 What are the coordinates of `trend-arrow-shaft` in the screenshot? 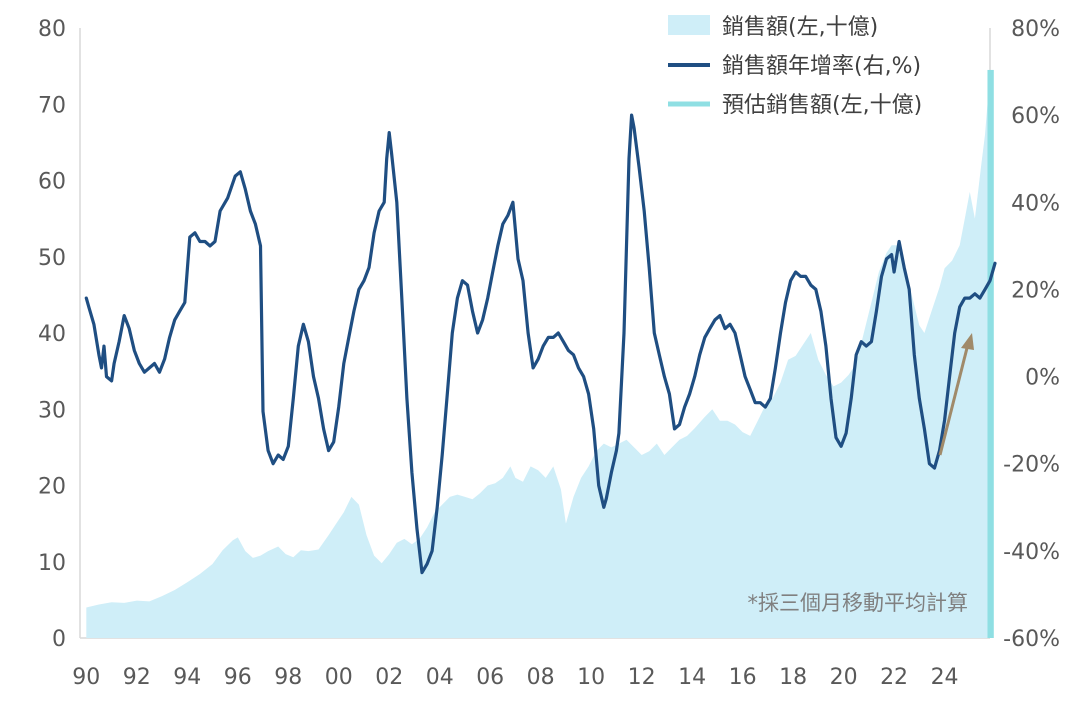 It's located at (954, 399).